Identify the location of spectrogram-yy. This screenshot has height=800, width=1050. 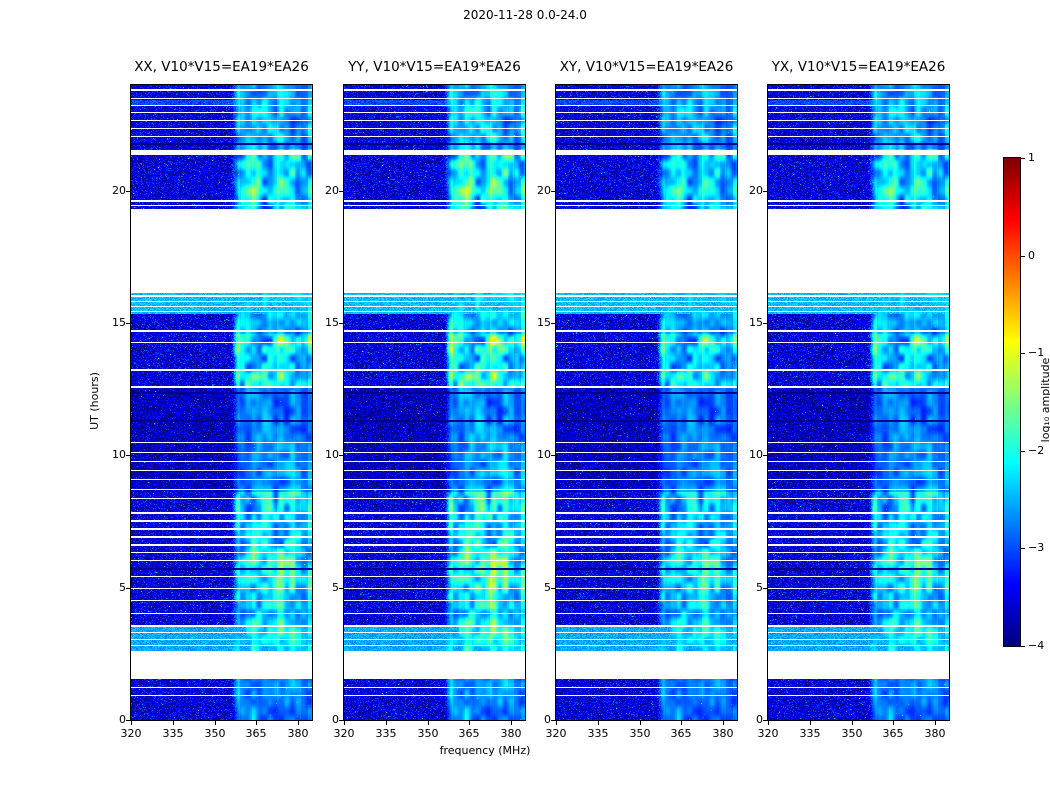
(434, 402).